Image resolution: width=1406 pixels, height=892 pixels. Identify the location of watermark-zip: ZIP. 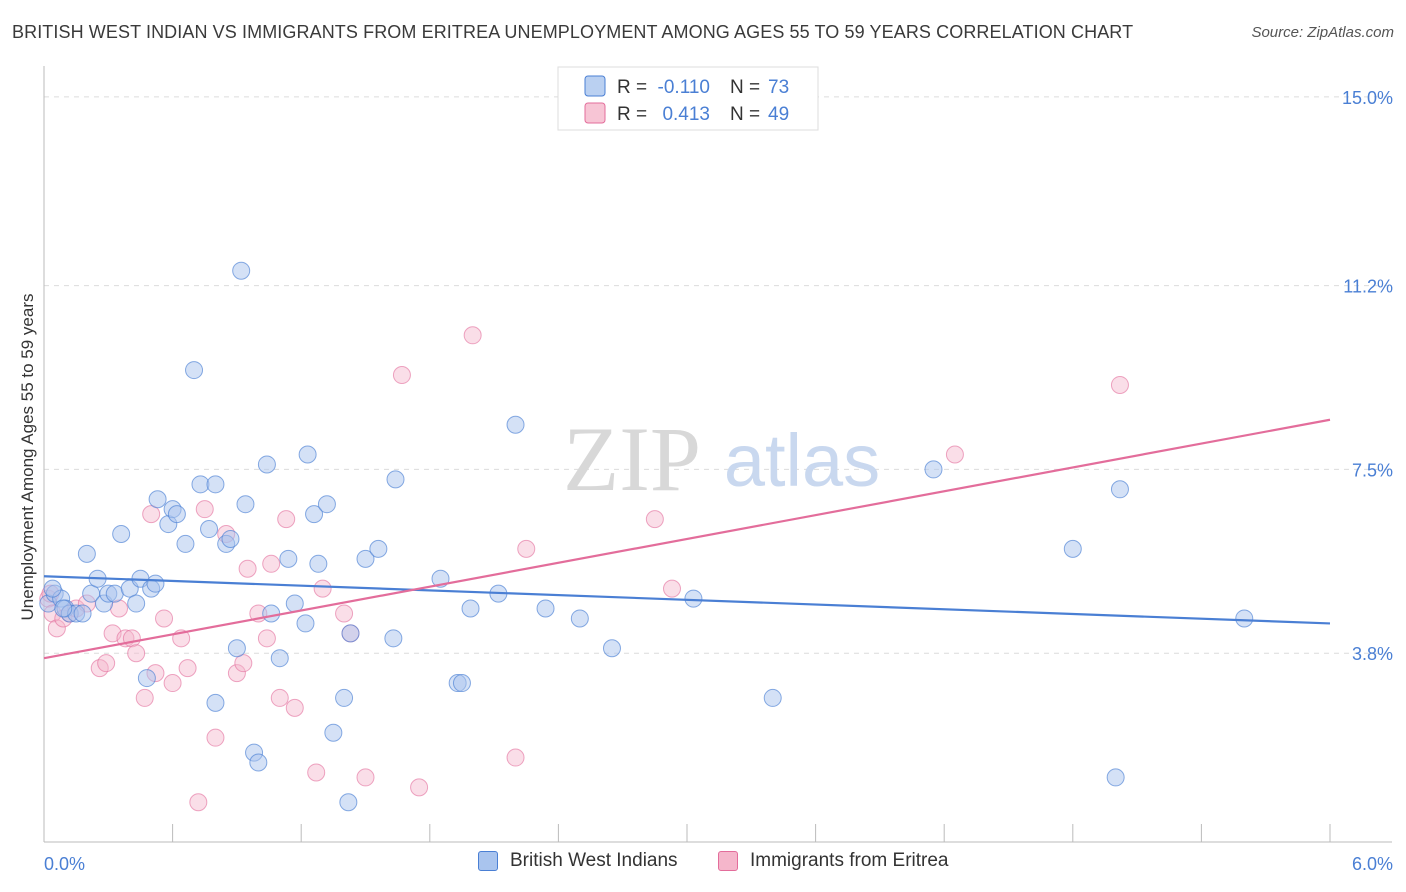
(632, 459).